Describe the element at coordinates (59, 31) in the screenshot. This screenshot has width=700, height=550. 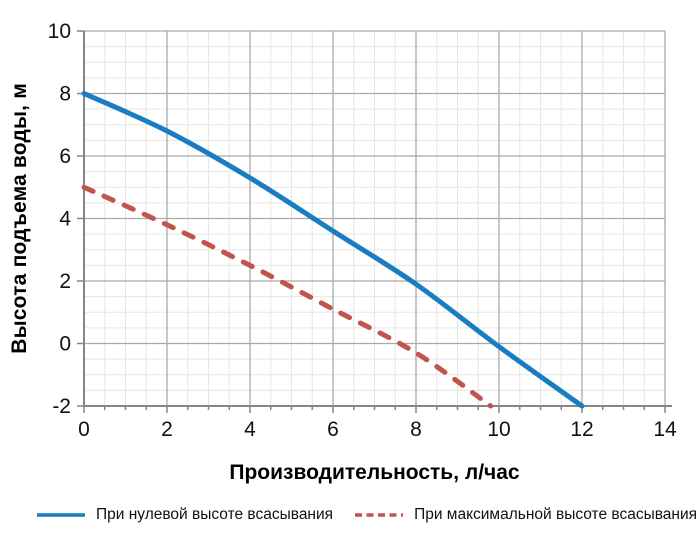
I see `y-tick-label: 10` at that location.